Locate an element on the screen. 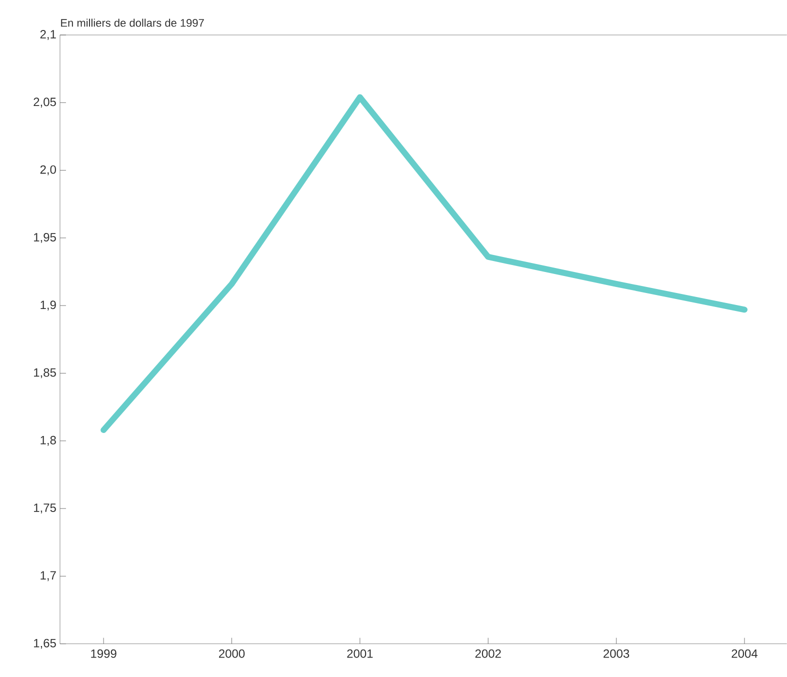  y-tick-label: 2,0 is located at coordinates (48, 170).